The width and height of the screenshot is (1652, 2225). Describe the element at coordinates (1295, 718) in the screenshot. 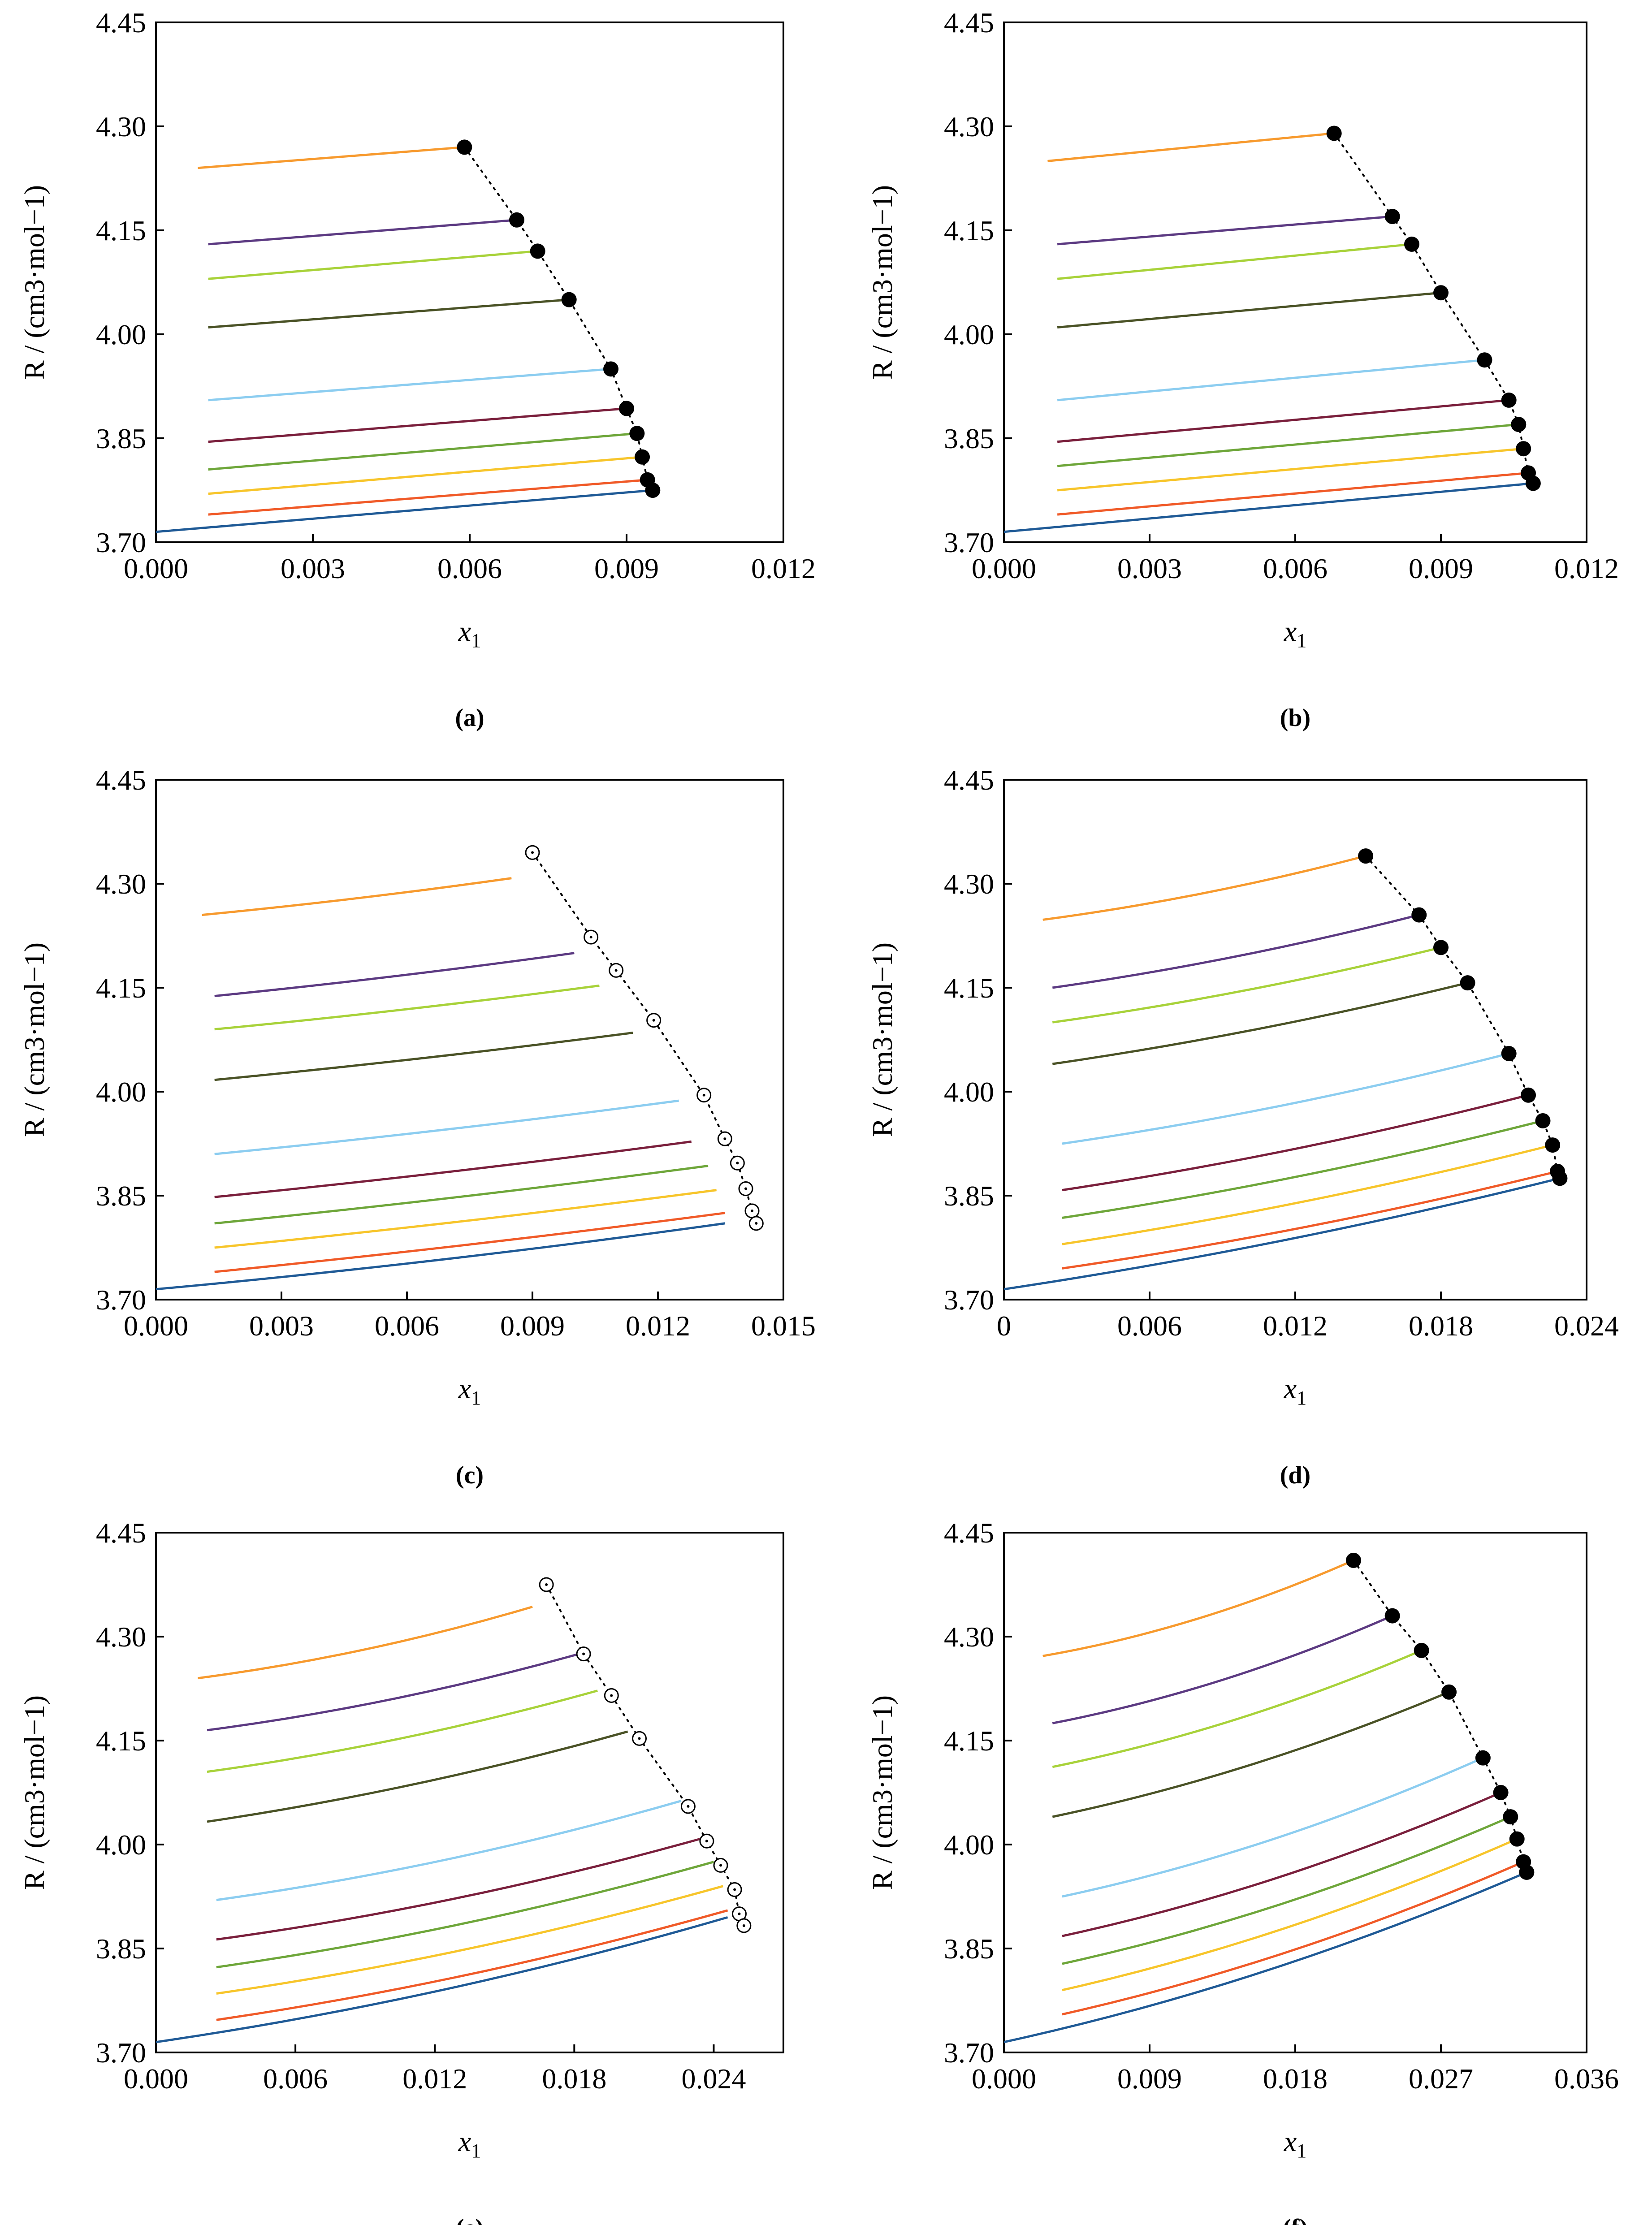

I see `panel-label: (b)` at that location.